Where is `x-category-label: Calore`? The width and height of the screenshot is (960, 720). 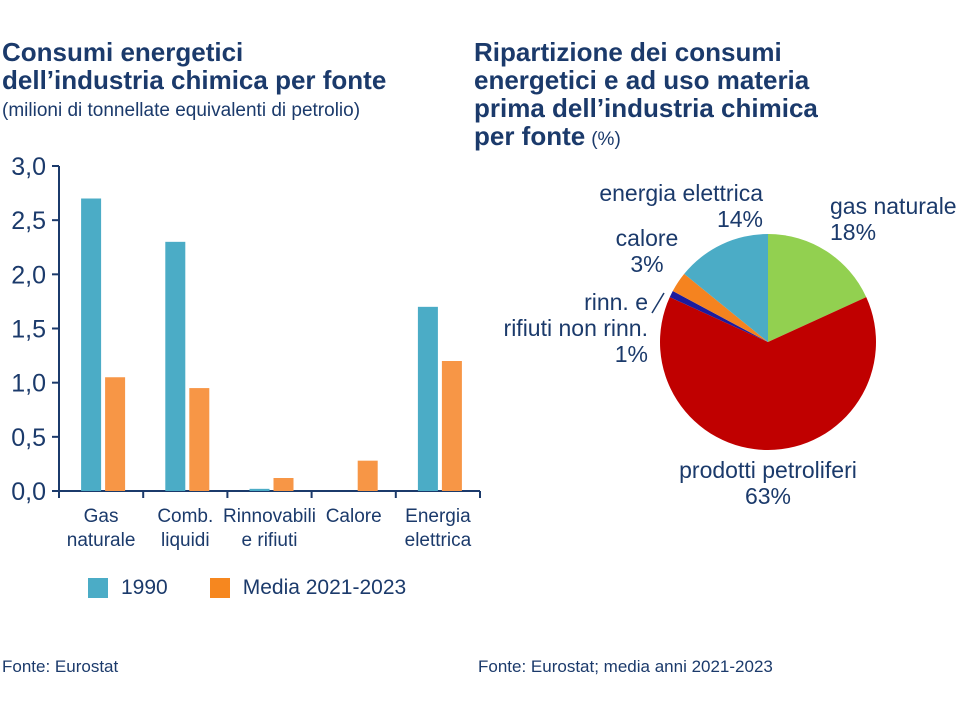
x-category-label: Calore is located at coordinates (354, 516).